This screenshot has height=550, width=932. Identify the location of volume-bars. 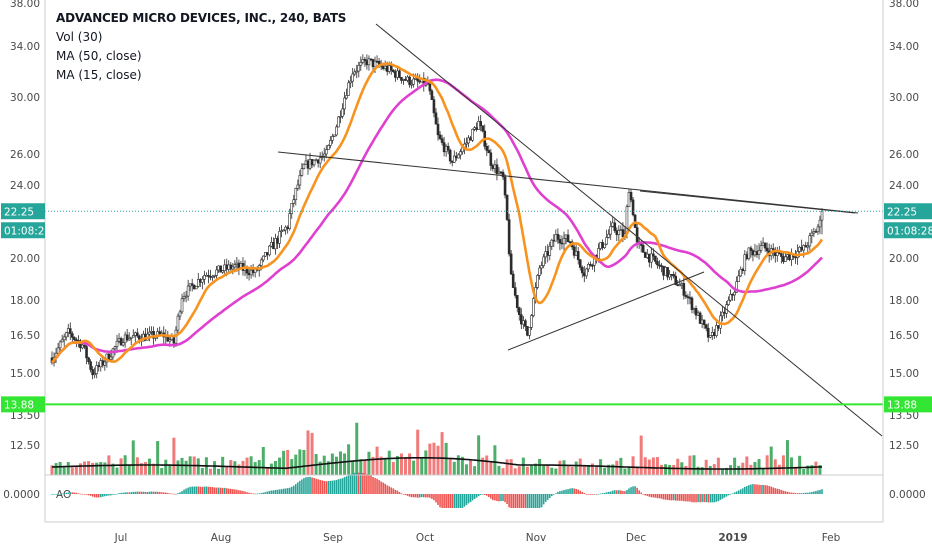
(436, 448).